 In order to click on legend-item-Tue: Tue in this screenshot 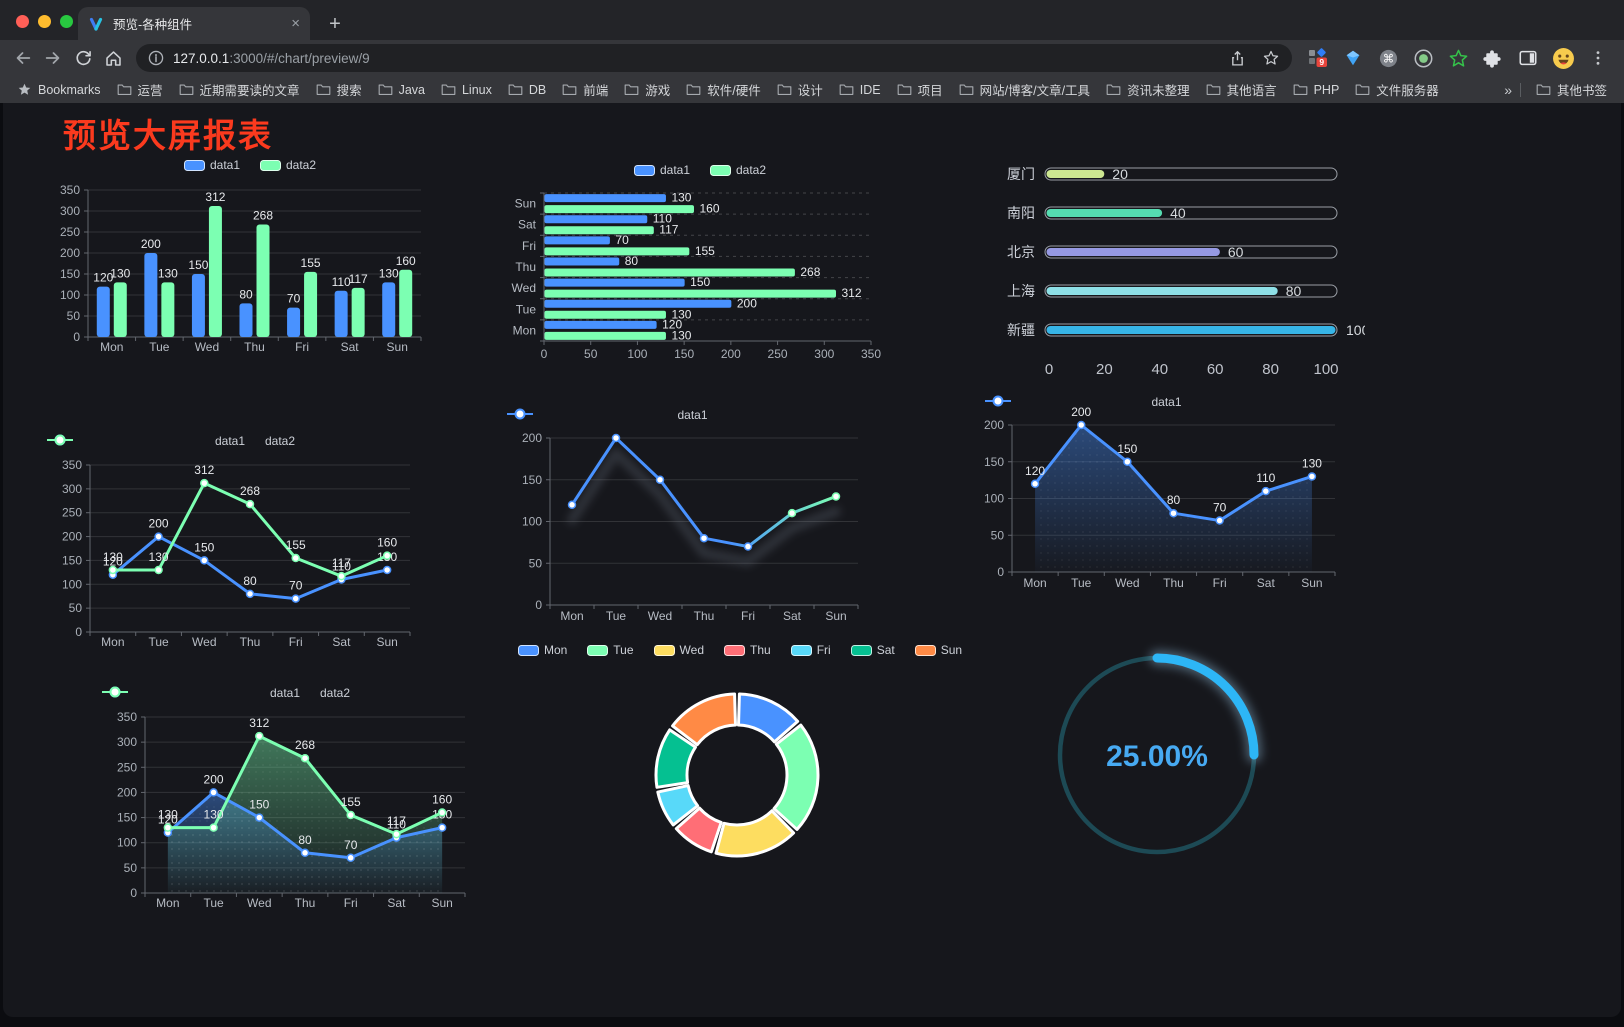, I will do `click(610, 650)`.